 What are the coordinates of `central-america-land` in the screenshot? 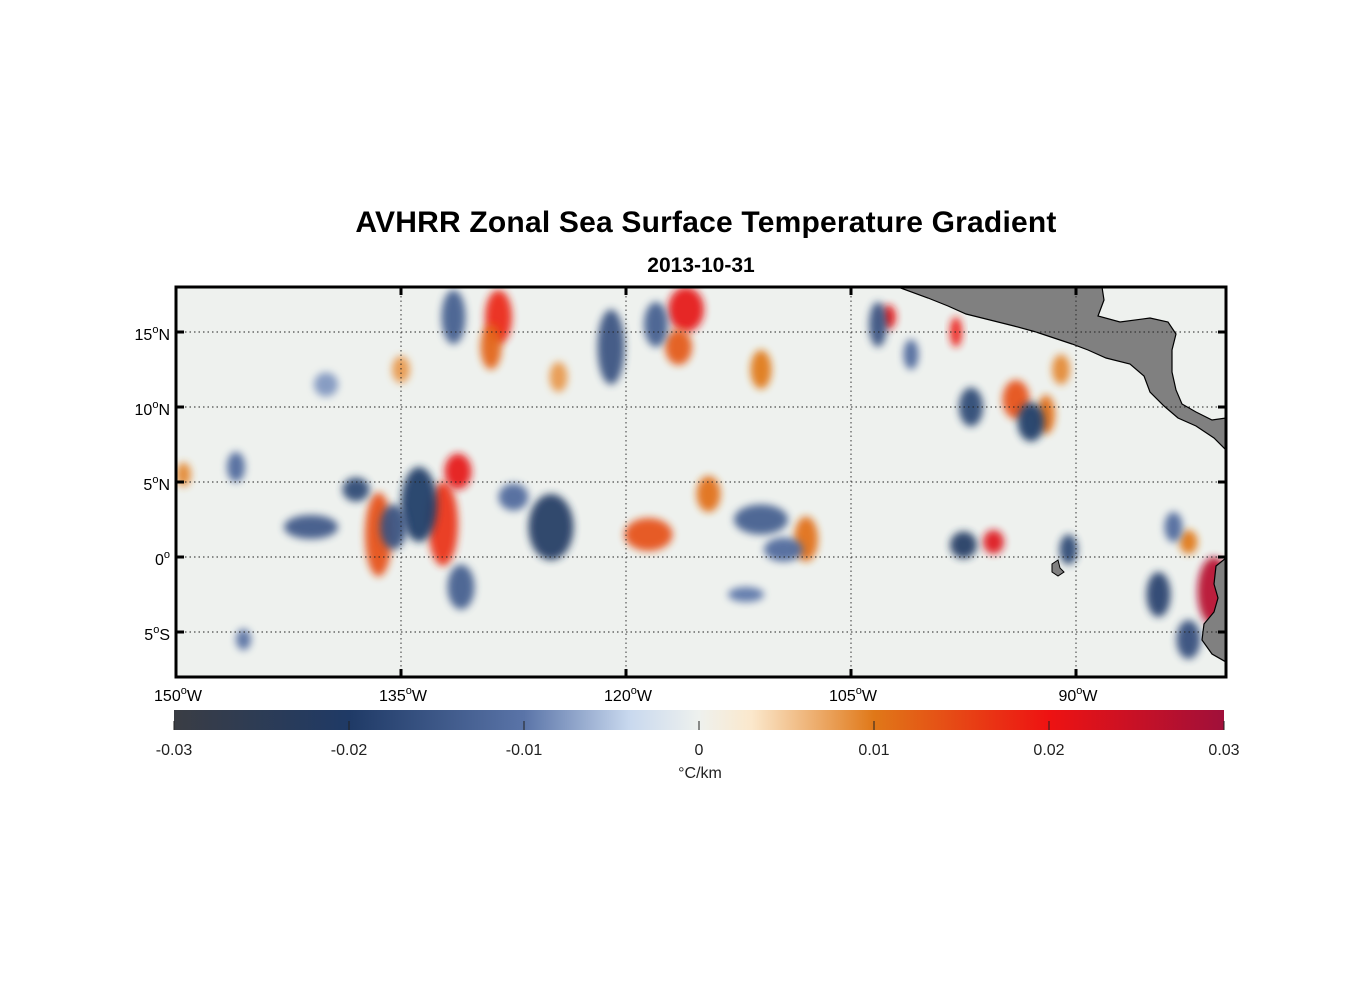 It's located at (1061, 369).